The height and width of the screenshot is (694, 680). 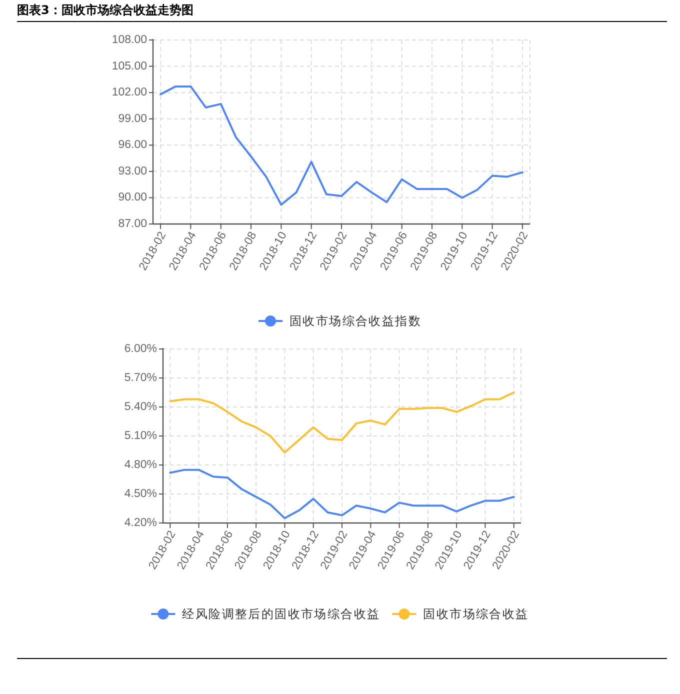 I want to click on y-tick-label: 4.20%, so click(x=140, y=523).